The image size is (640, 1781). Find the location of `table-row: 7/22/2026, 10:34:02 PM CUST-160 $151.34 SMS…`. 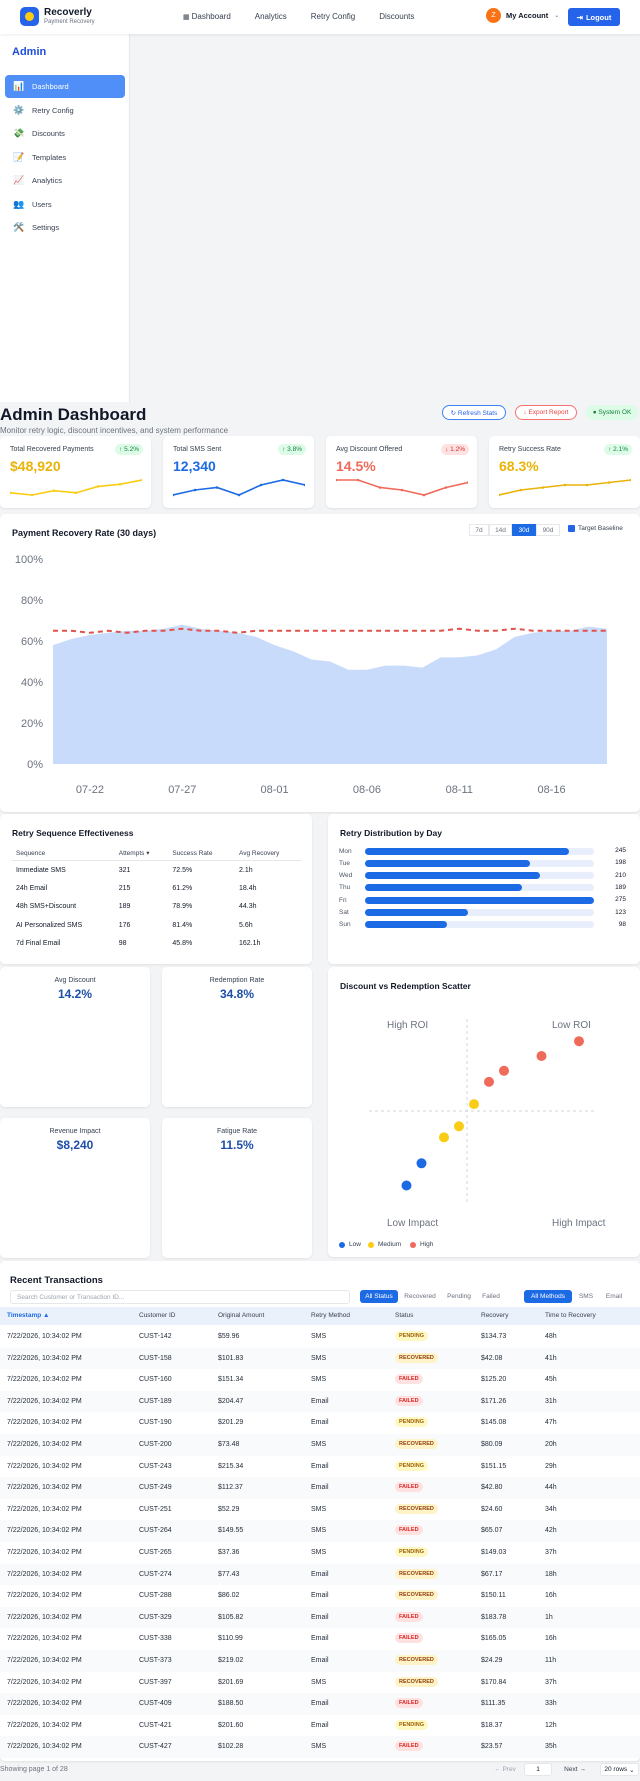

table-row: 7/22/2026, 10:34:02 PM CUST-160 $151.34 SMS… is located at coordinates (320, 1380).